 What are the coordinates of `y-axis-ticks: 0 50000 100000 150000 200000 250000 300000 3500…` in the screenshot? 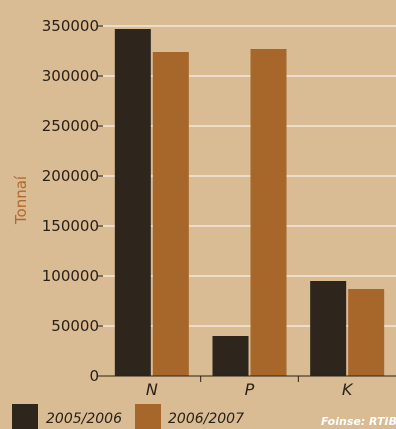 It's located at (72, 201).